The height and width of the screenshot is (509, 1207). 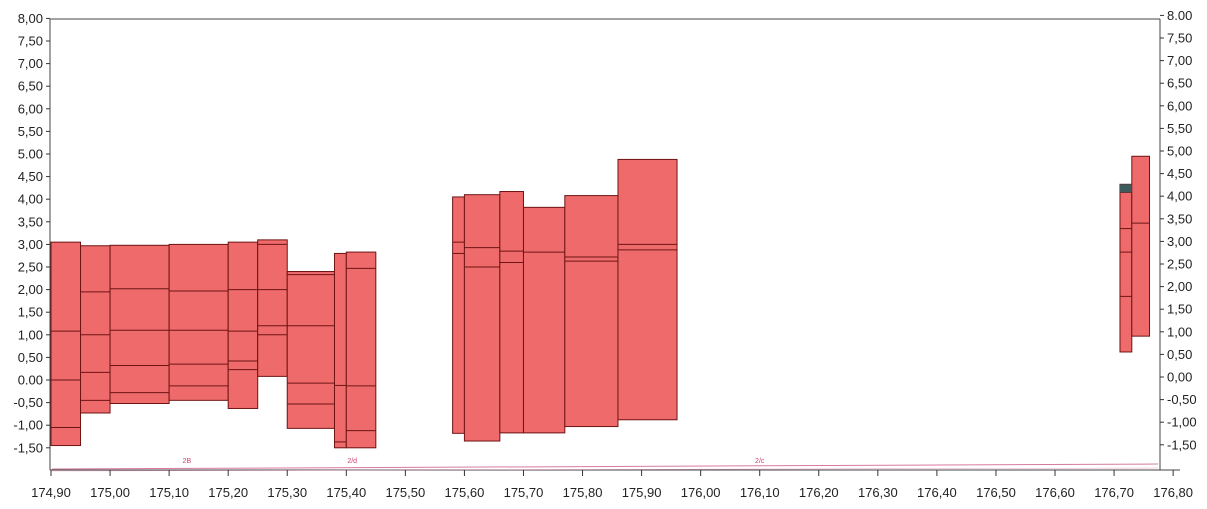 I want to click on y-left-tick-label: 4,00, so click(x=30, y=199).